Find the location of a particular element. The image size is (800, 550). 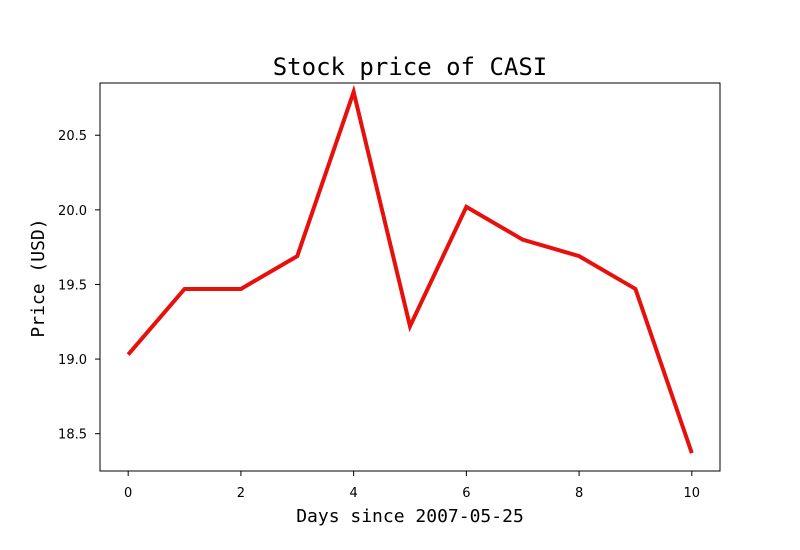

x-tick-label: 6 is located at coordinates (466, 493).